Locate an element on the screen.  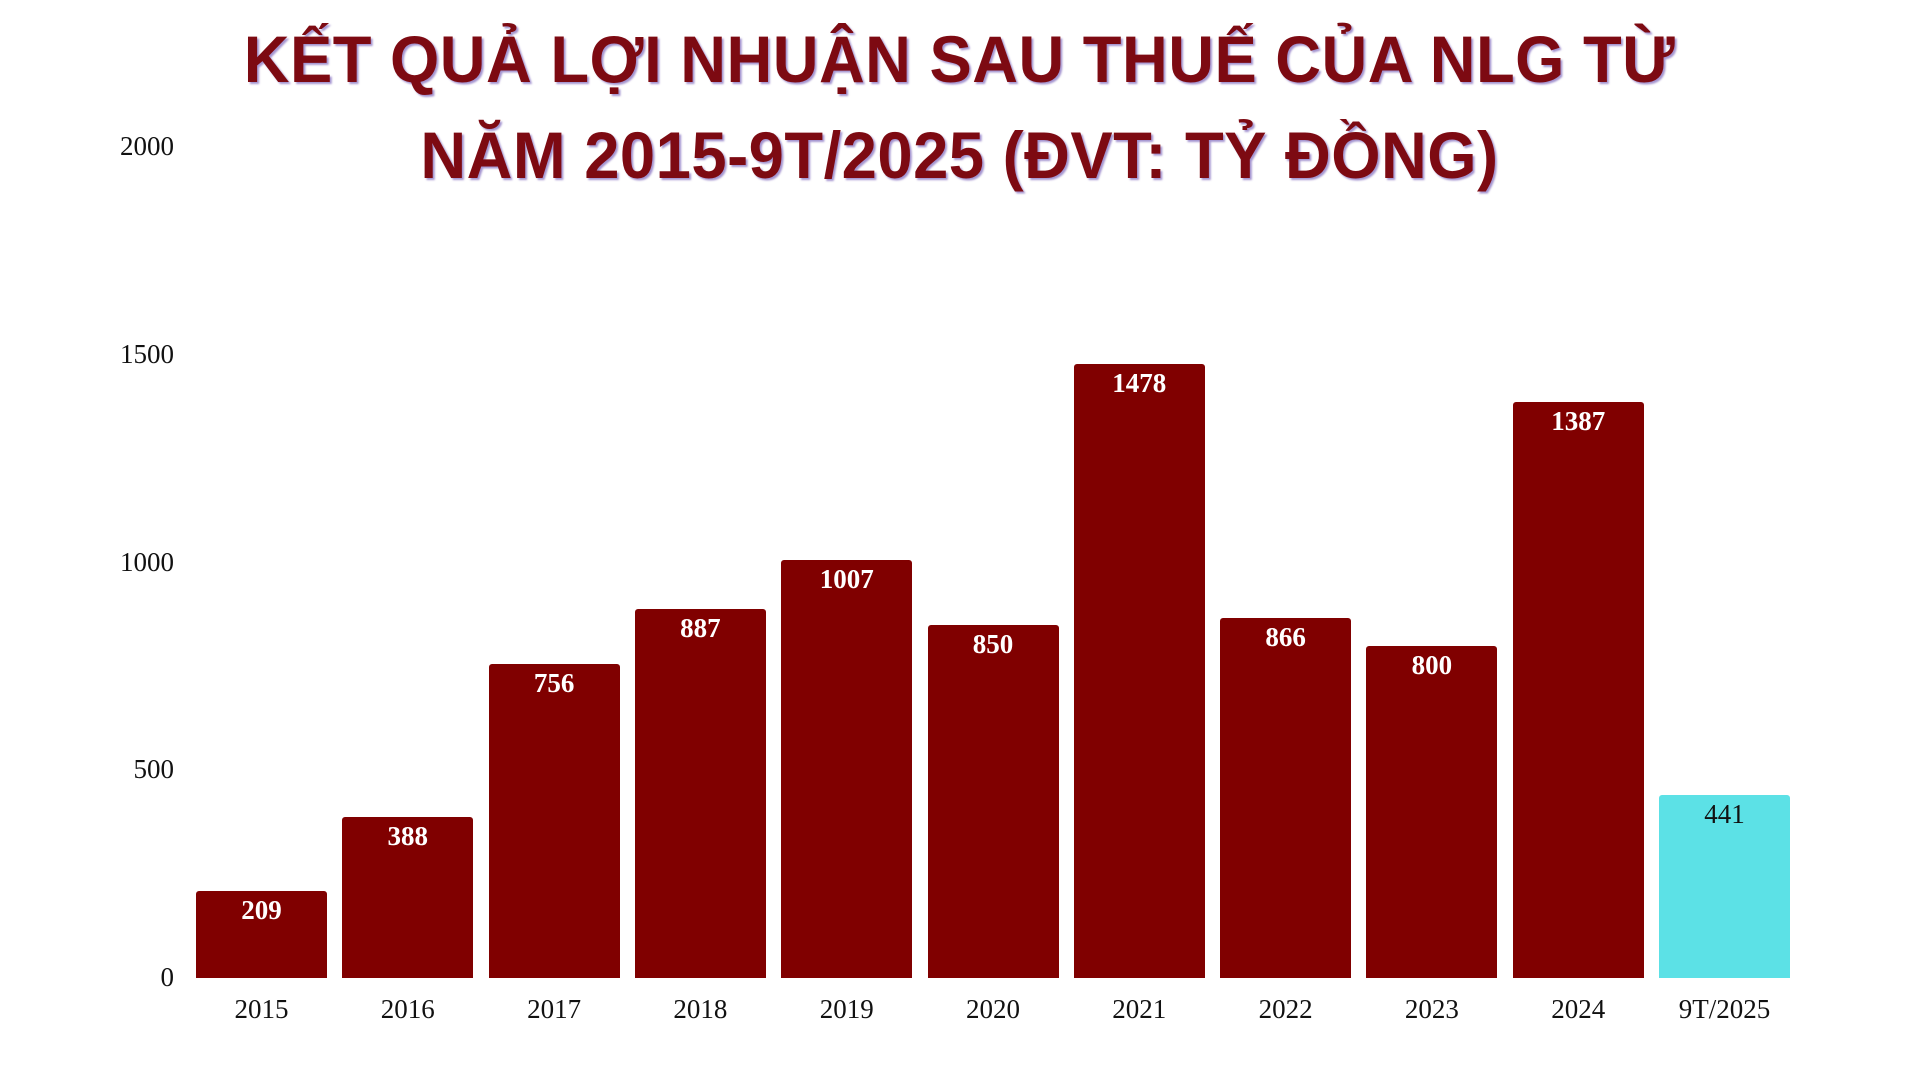
bar-value-label: 1478 is located at coordinates (1139, 382).